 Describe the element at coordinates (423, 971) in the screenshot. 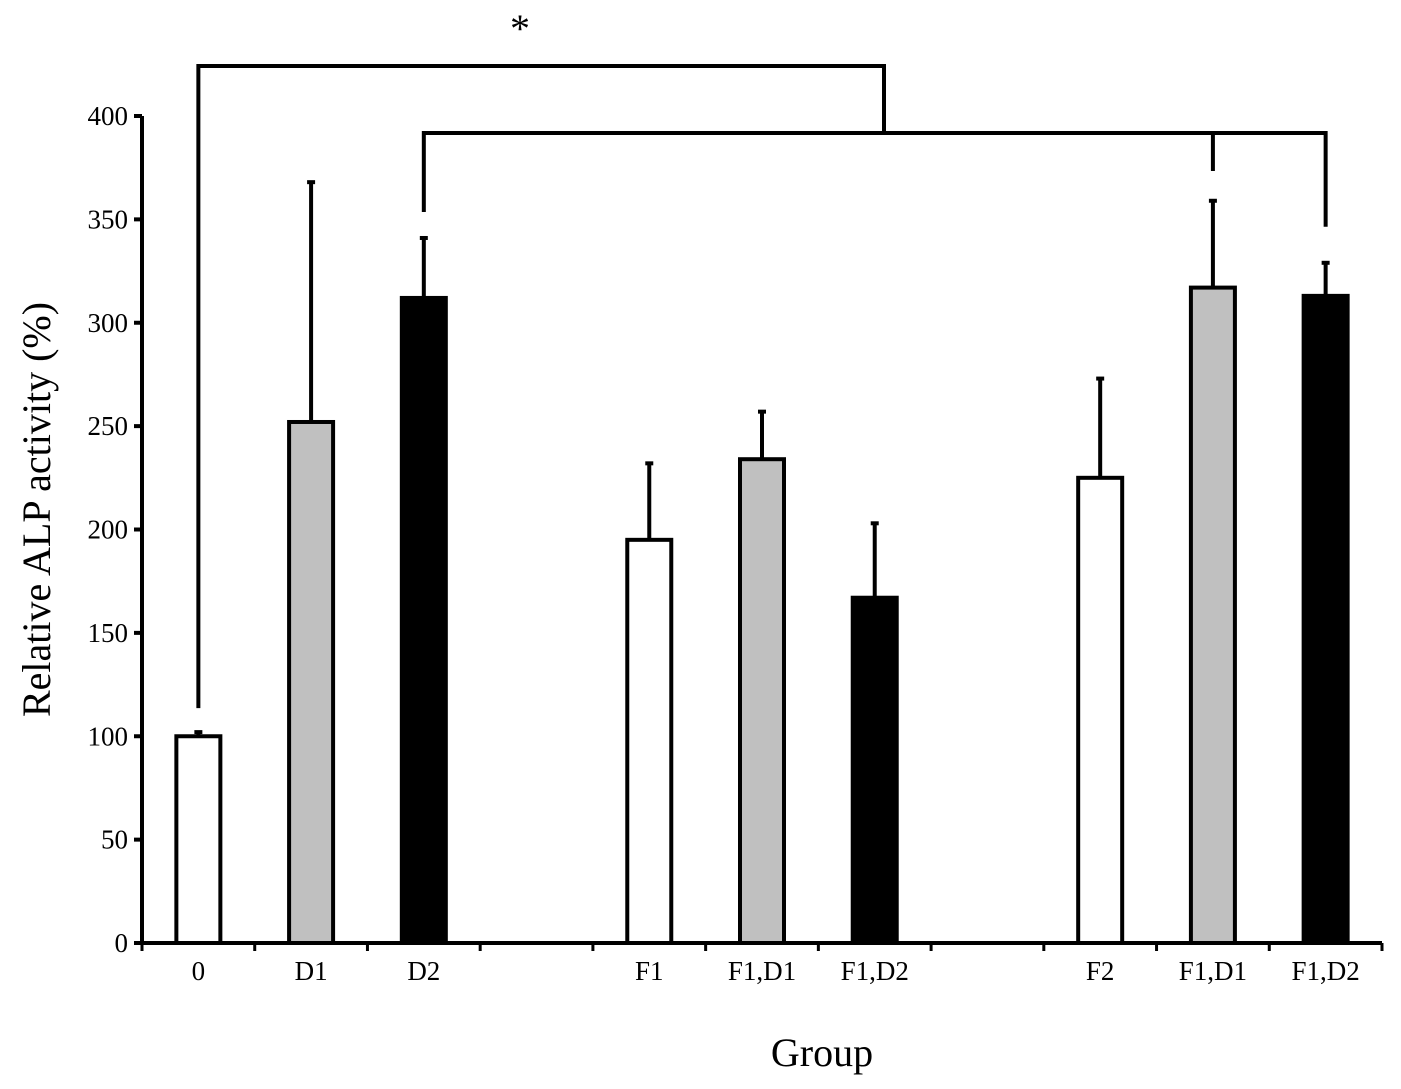

I see `x-tick-label: D2` at that location.